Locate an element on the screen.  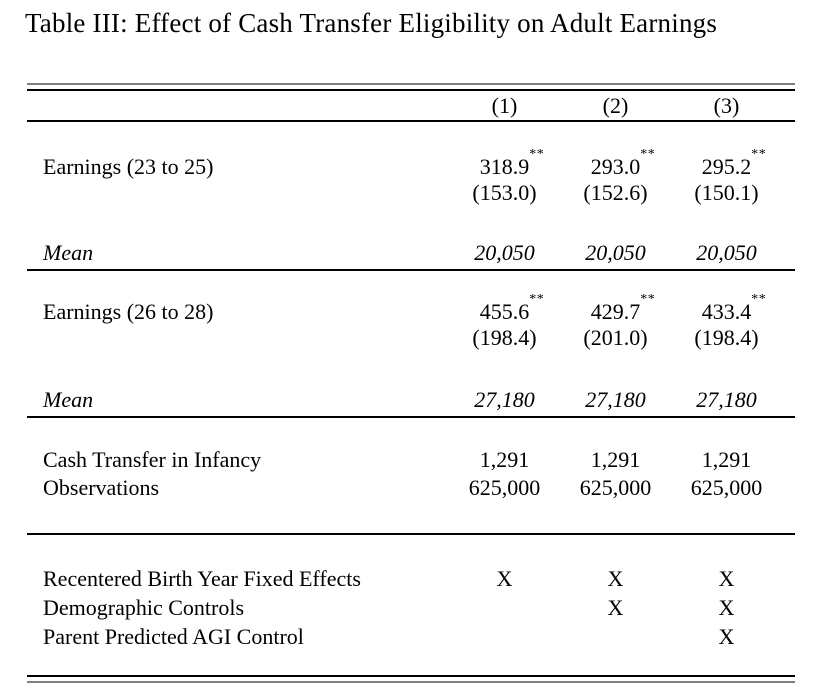
column-header-row: (1) (2) (3) is located at coordinates (411, 105).